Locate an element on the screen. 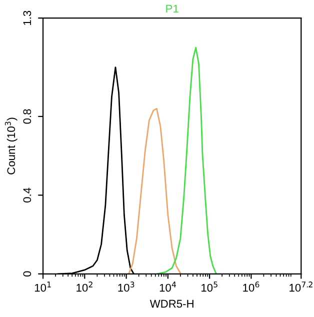 The width and height of the screenshot is (314, 317). x-tick-label: 10$^{1}$ is located at coordinates (42, 287).